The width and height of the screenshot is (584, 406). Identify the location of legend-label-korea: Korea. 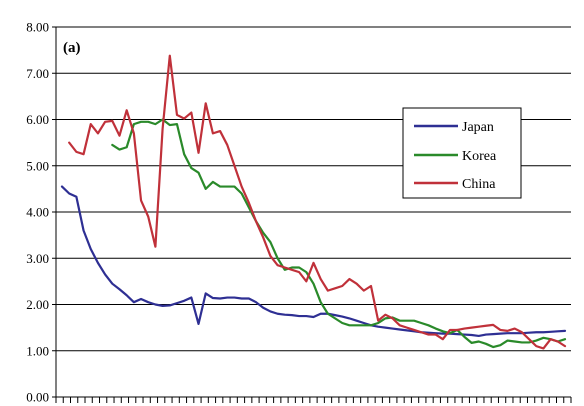
(479, 156).